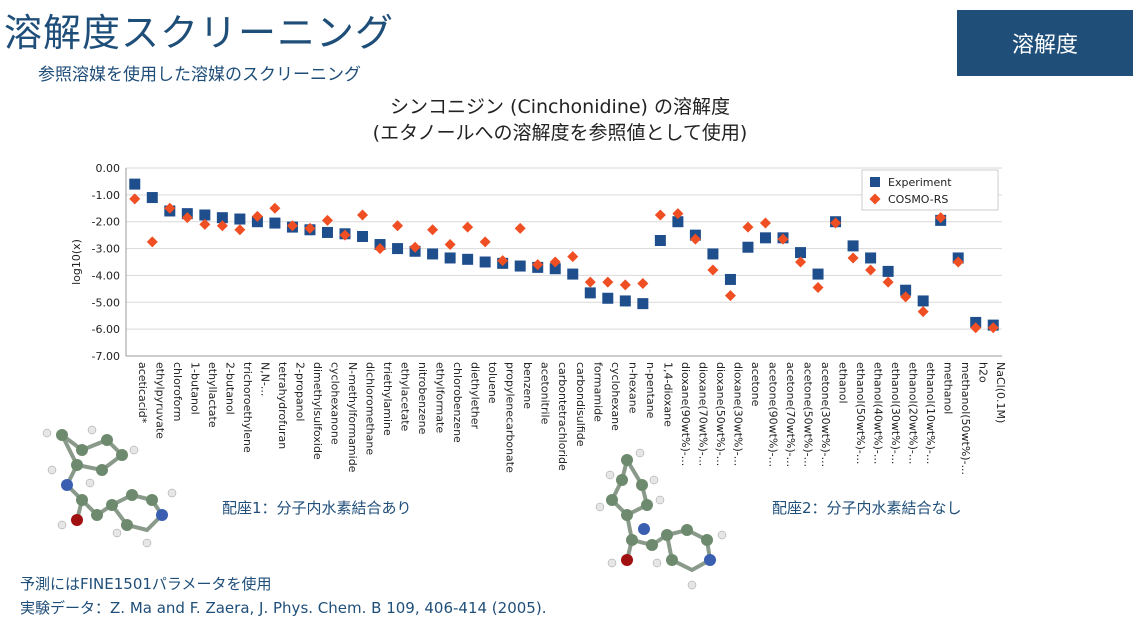  Describe the element at coordinates (194, 388) in the screenshot. I see `x-tick-label: 1-butanol` at that location.